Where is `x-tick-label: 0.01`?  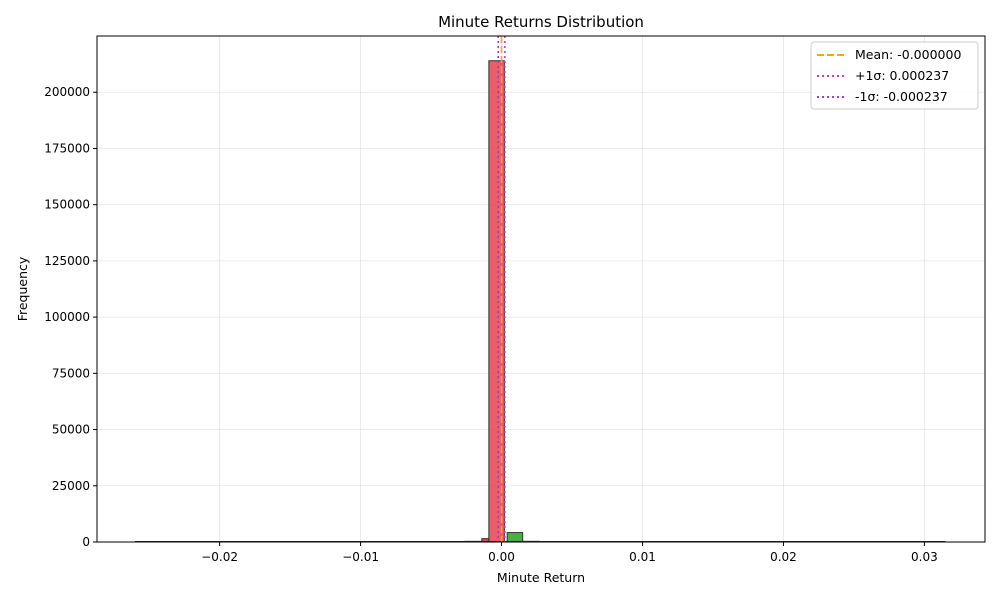 x-tick-label: 0.01 is located at coordinates (642, 557).